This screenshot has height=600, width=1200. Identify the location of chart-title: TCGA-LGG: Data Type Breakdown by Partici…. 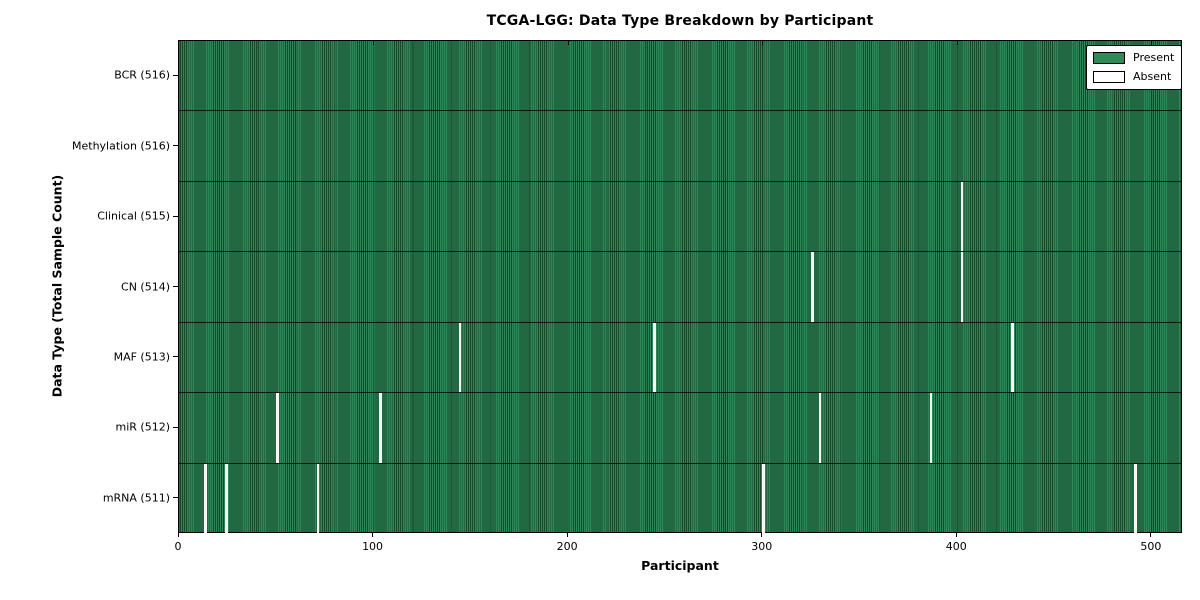
(680, 21).